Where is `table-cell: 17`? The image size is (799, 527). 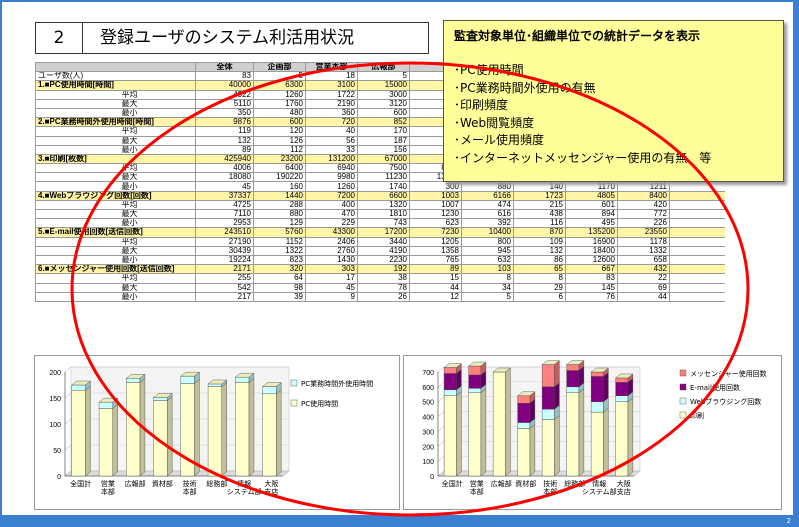
table-cell: 17 is located at coordinates (331, 278).